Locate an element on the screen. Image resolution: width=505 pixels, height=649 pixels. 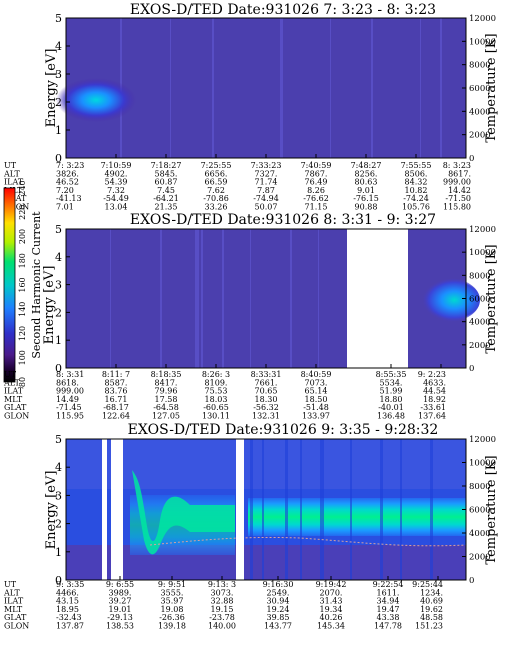
orbit-cell: 9: 6:55 is located at coordinates (120, 584).